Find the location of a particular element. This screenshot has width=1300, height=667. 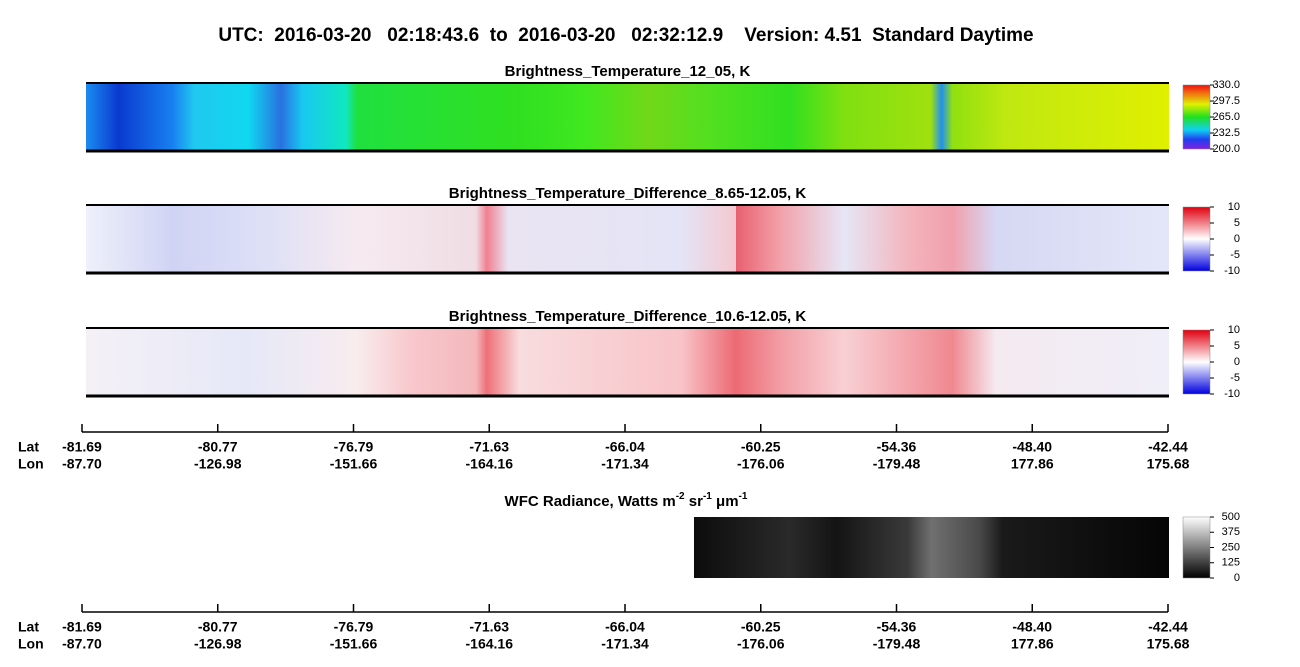

colorbar-label: 297.5 is located at coordinates (1226, 101).